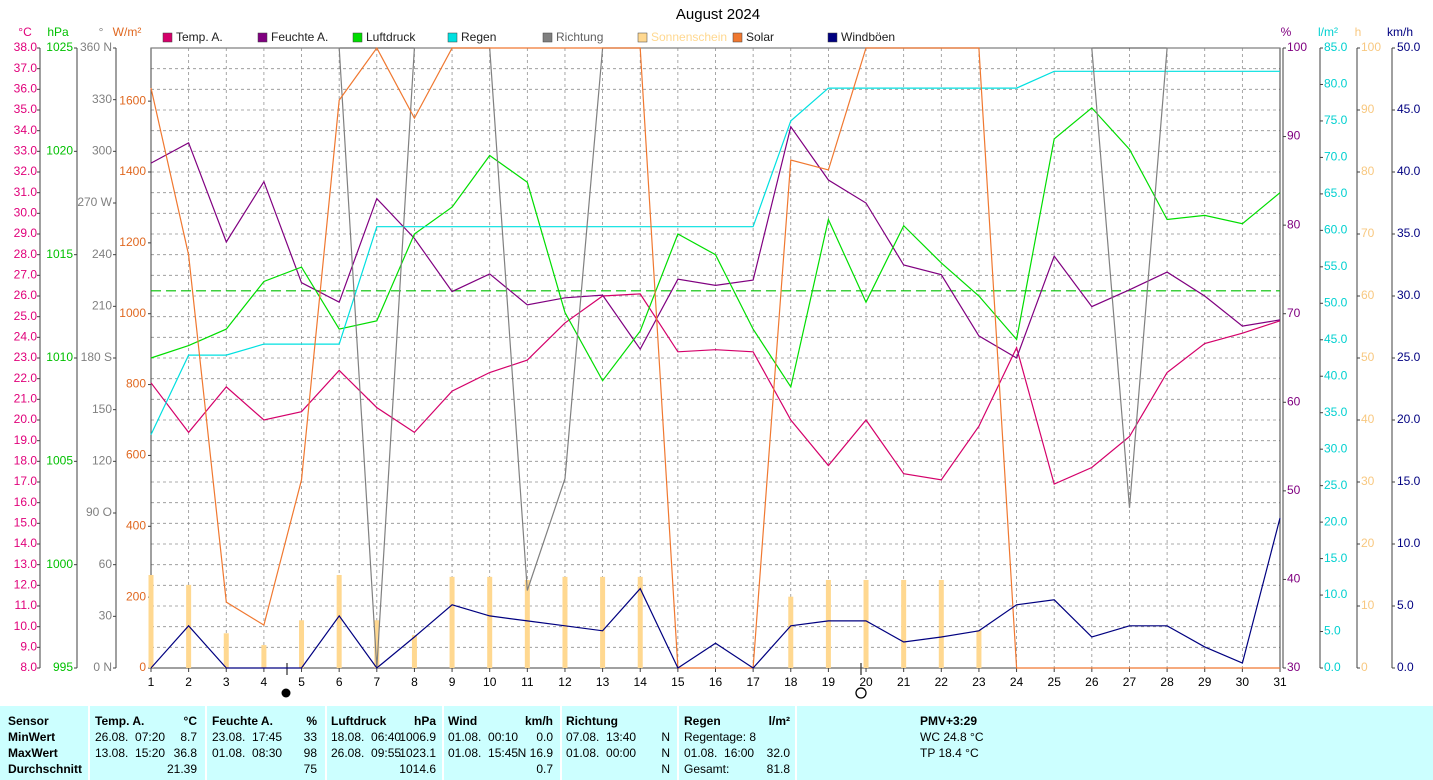  Describe the element at coordinates (59, 461) in the screenshot. I see `y-tick-label: 1005` at that location.